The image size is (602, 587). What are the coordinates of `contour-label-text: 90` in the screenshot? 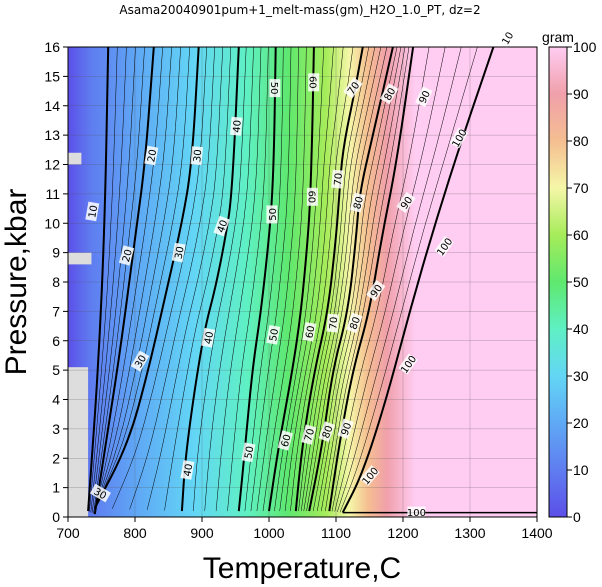 It's located at (347, 429).